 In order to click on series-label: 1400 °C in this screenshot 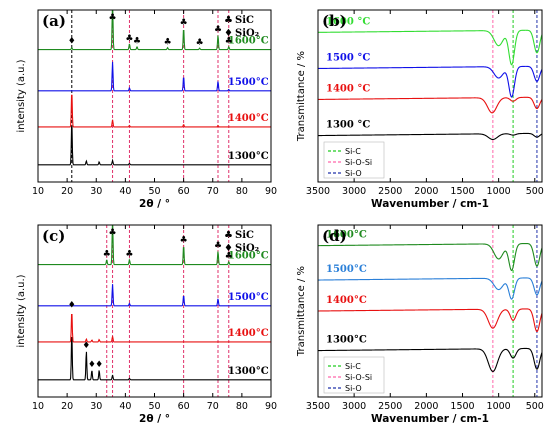, I will do `click(348, 88)`.